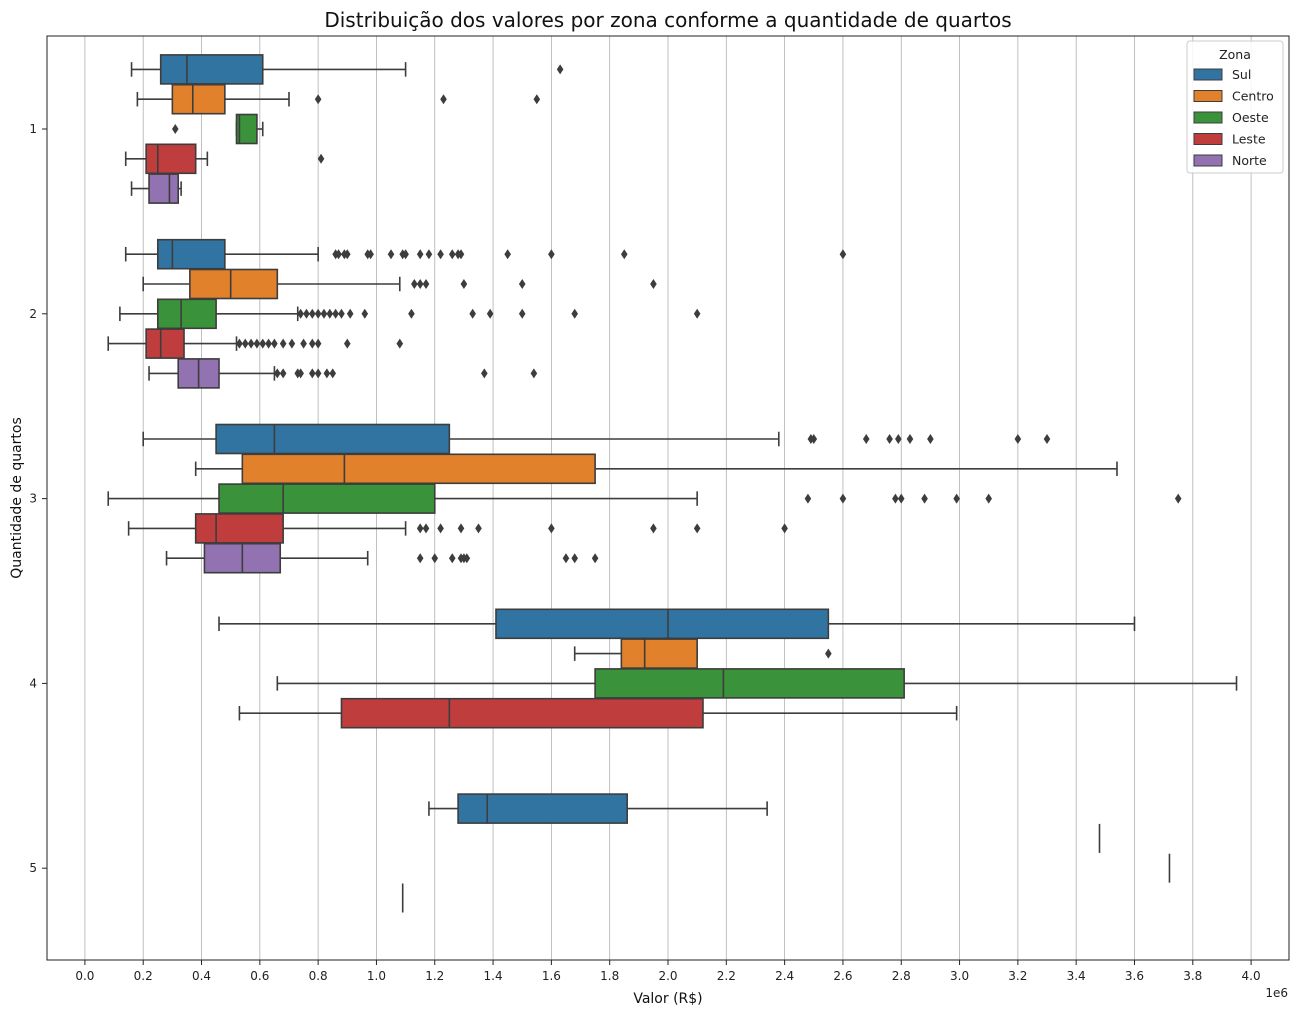 The image size is (1299, 1014). Describe the element at coordinates (1249, 160) in the screenshot. I see `legend-label: Norte` at that location.